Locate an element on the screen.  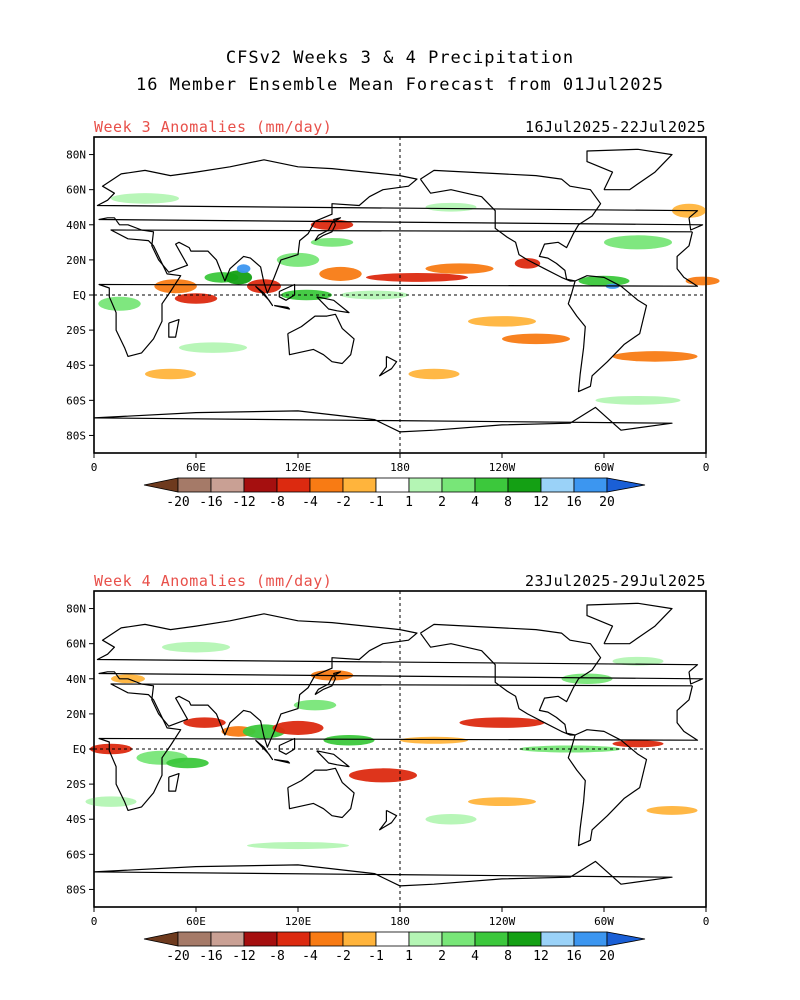
colorbar-label: 1 is located at coordinates (409, 502).